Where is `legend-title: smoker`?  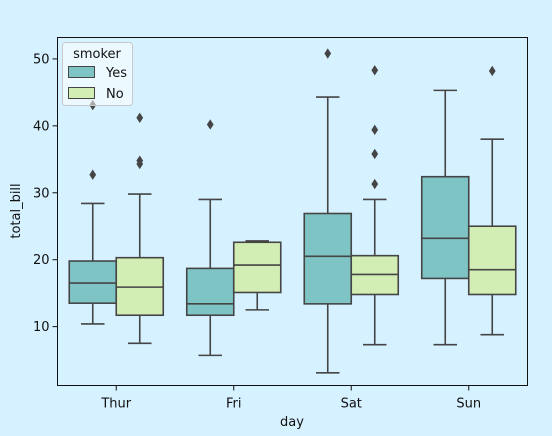 legend-title: smoker is located at coordinates (97, 54).